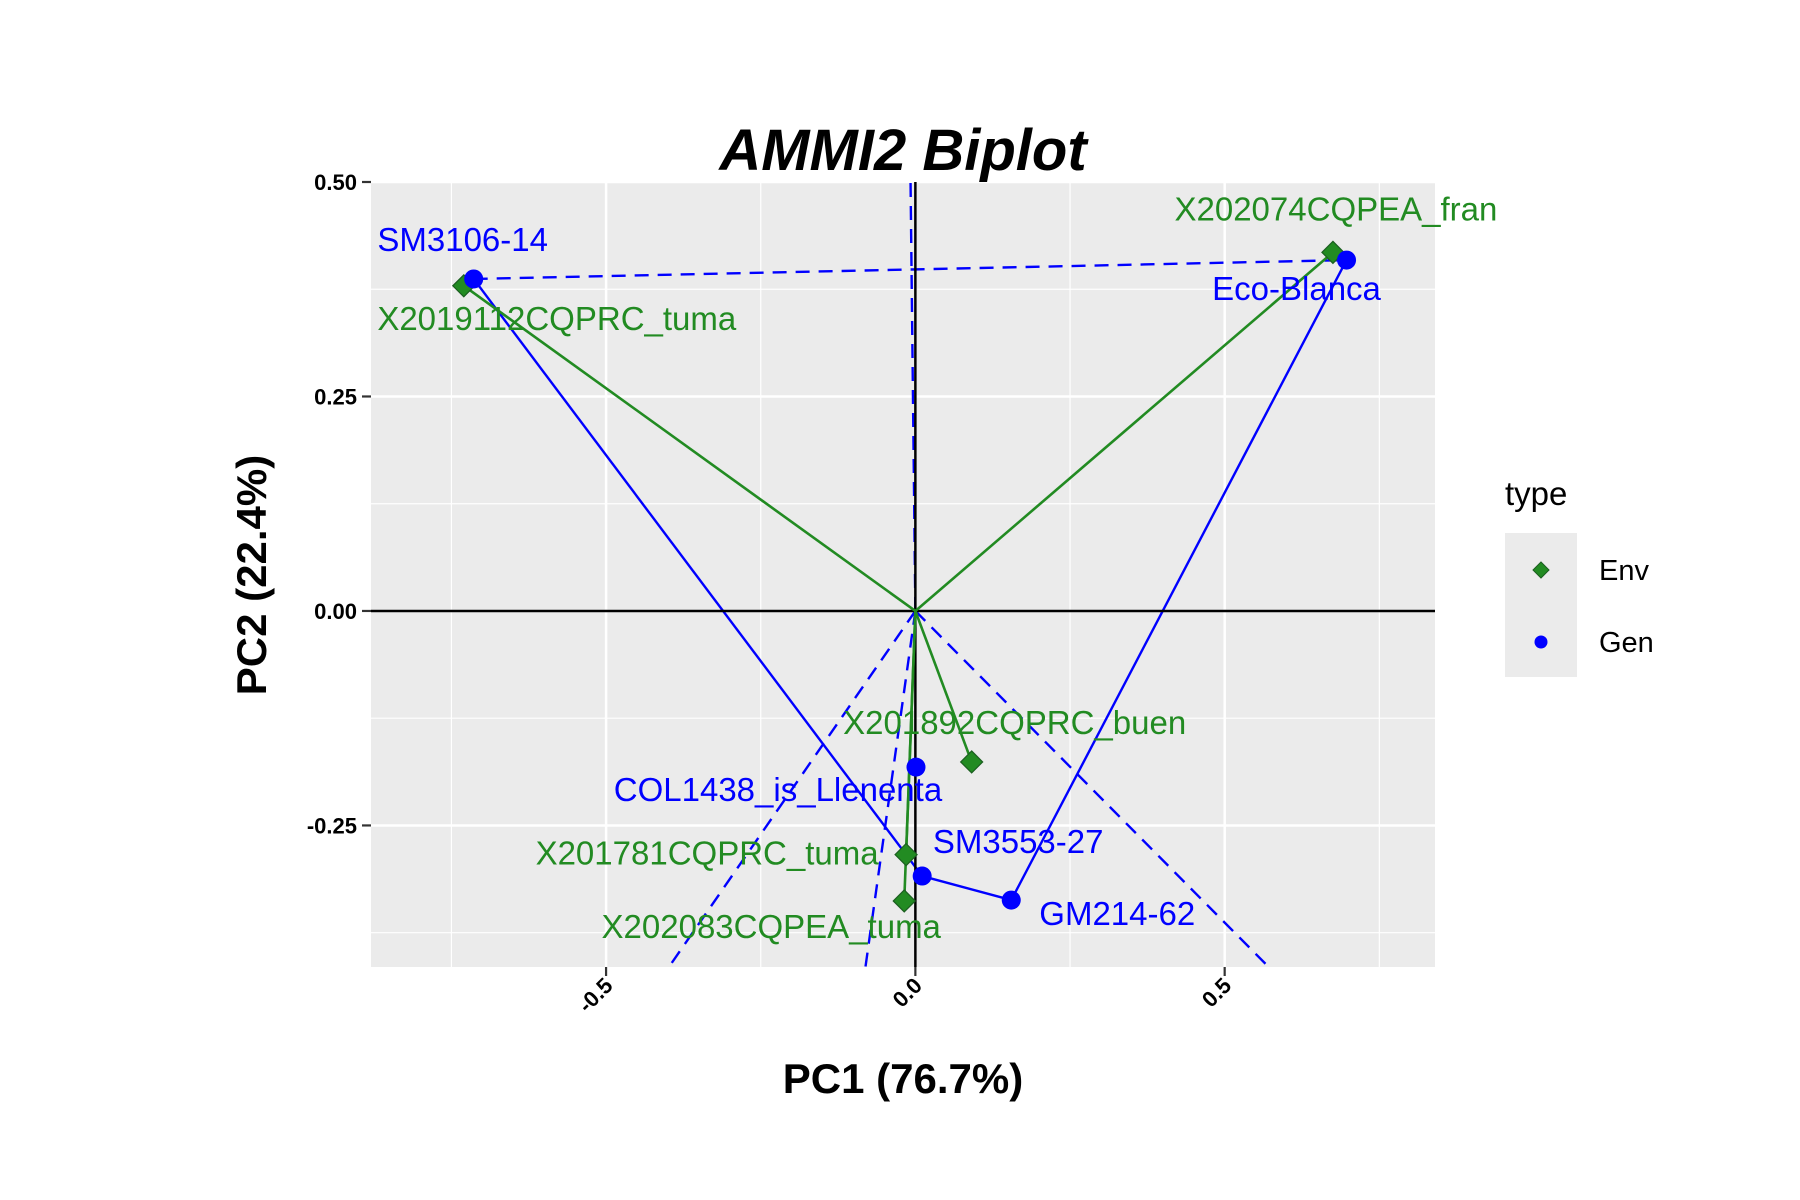  What do you see at coordinates (1536, 493) in the screenshot?
I see `legend-title: type` at bounding box center [1536, 493].